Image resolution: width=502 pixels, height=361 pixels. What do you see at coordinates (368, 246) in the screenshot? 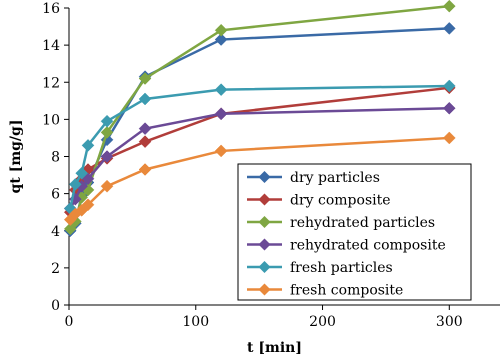
I see `legend-label: rehydrated composite` at bounding box center [368, 246].